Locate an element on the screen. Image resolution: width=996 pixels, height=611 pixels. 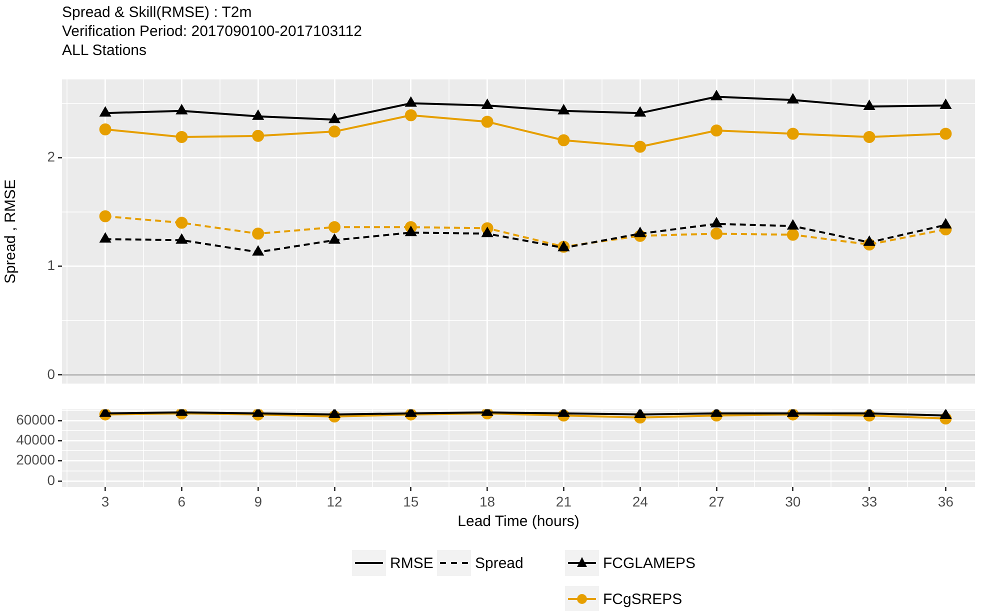
x-tick-label: 36 is located at coordinates (946, 501).